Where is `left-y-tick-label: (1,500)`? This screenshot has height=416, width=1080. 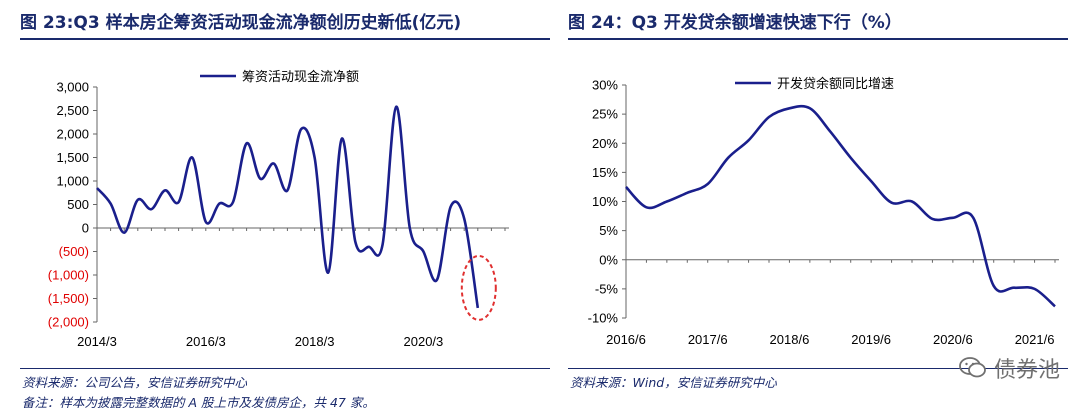
left-y-tick-label: (1,500) is located at coordinates (68, 298).